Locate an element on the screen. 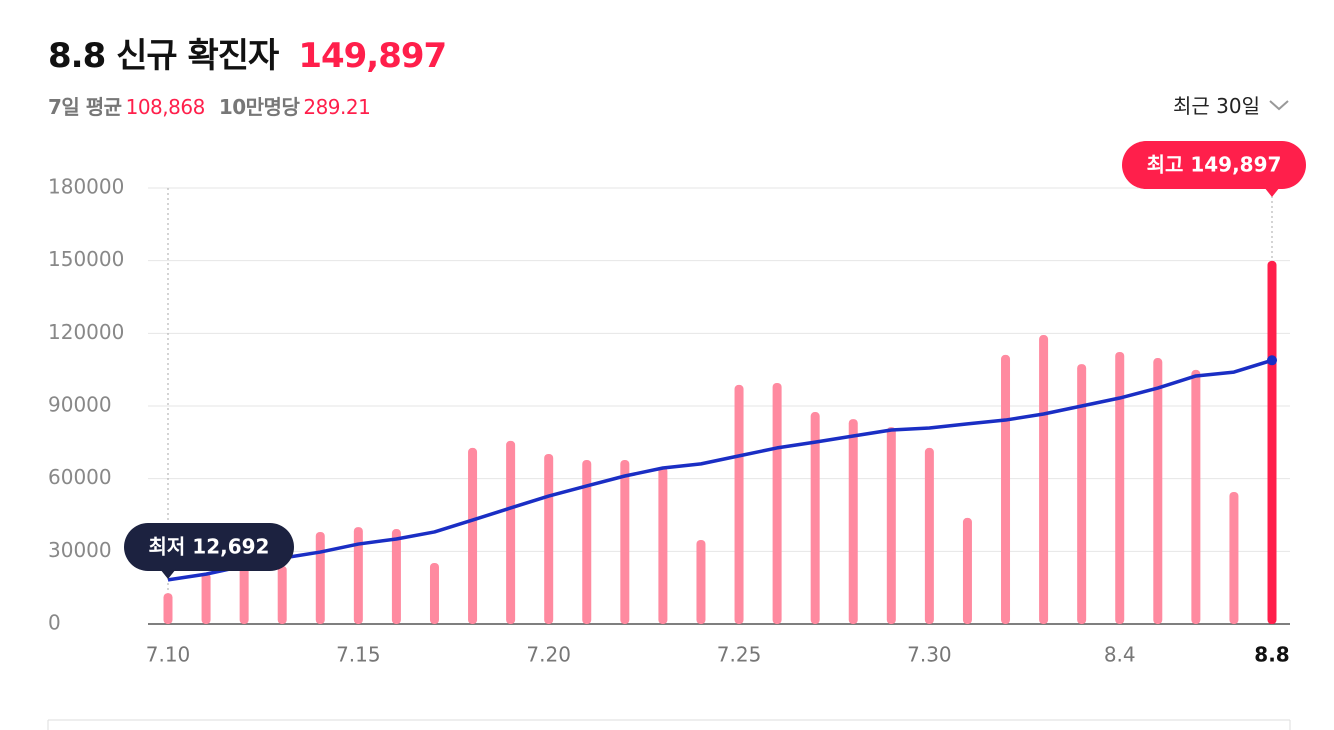 The image size is (1334, 730). min-annotation-box is located at coordinates (209, 547).